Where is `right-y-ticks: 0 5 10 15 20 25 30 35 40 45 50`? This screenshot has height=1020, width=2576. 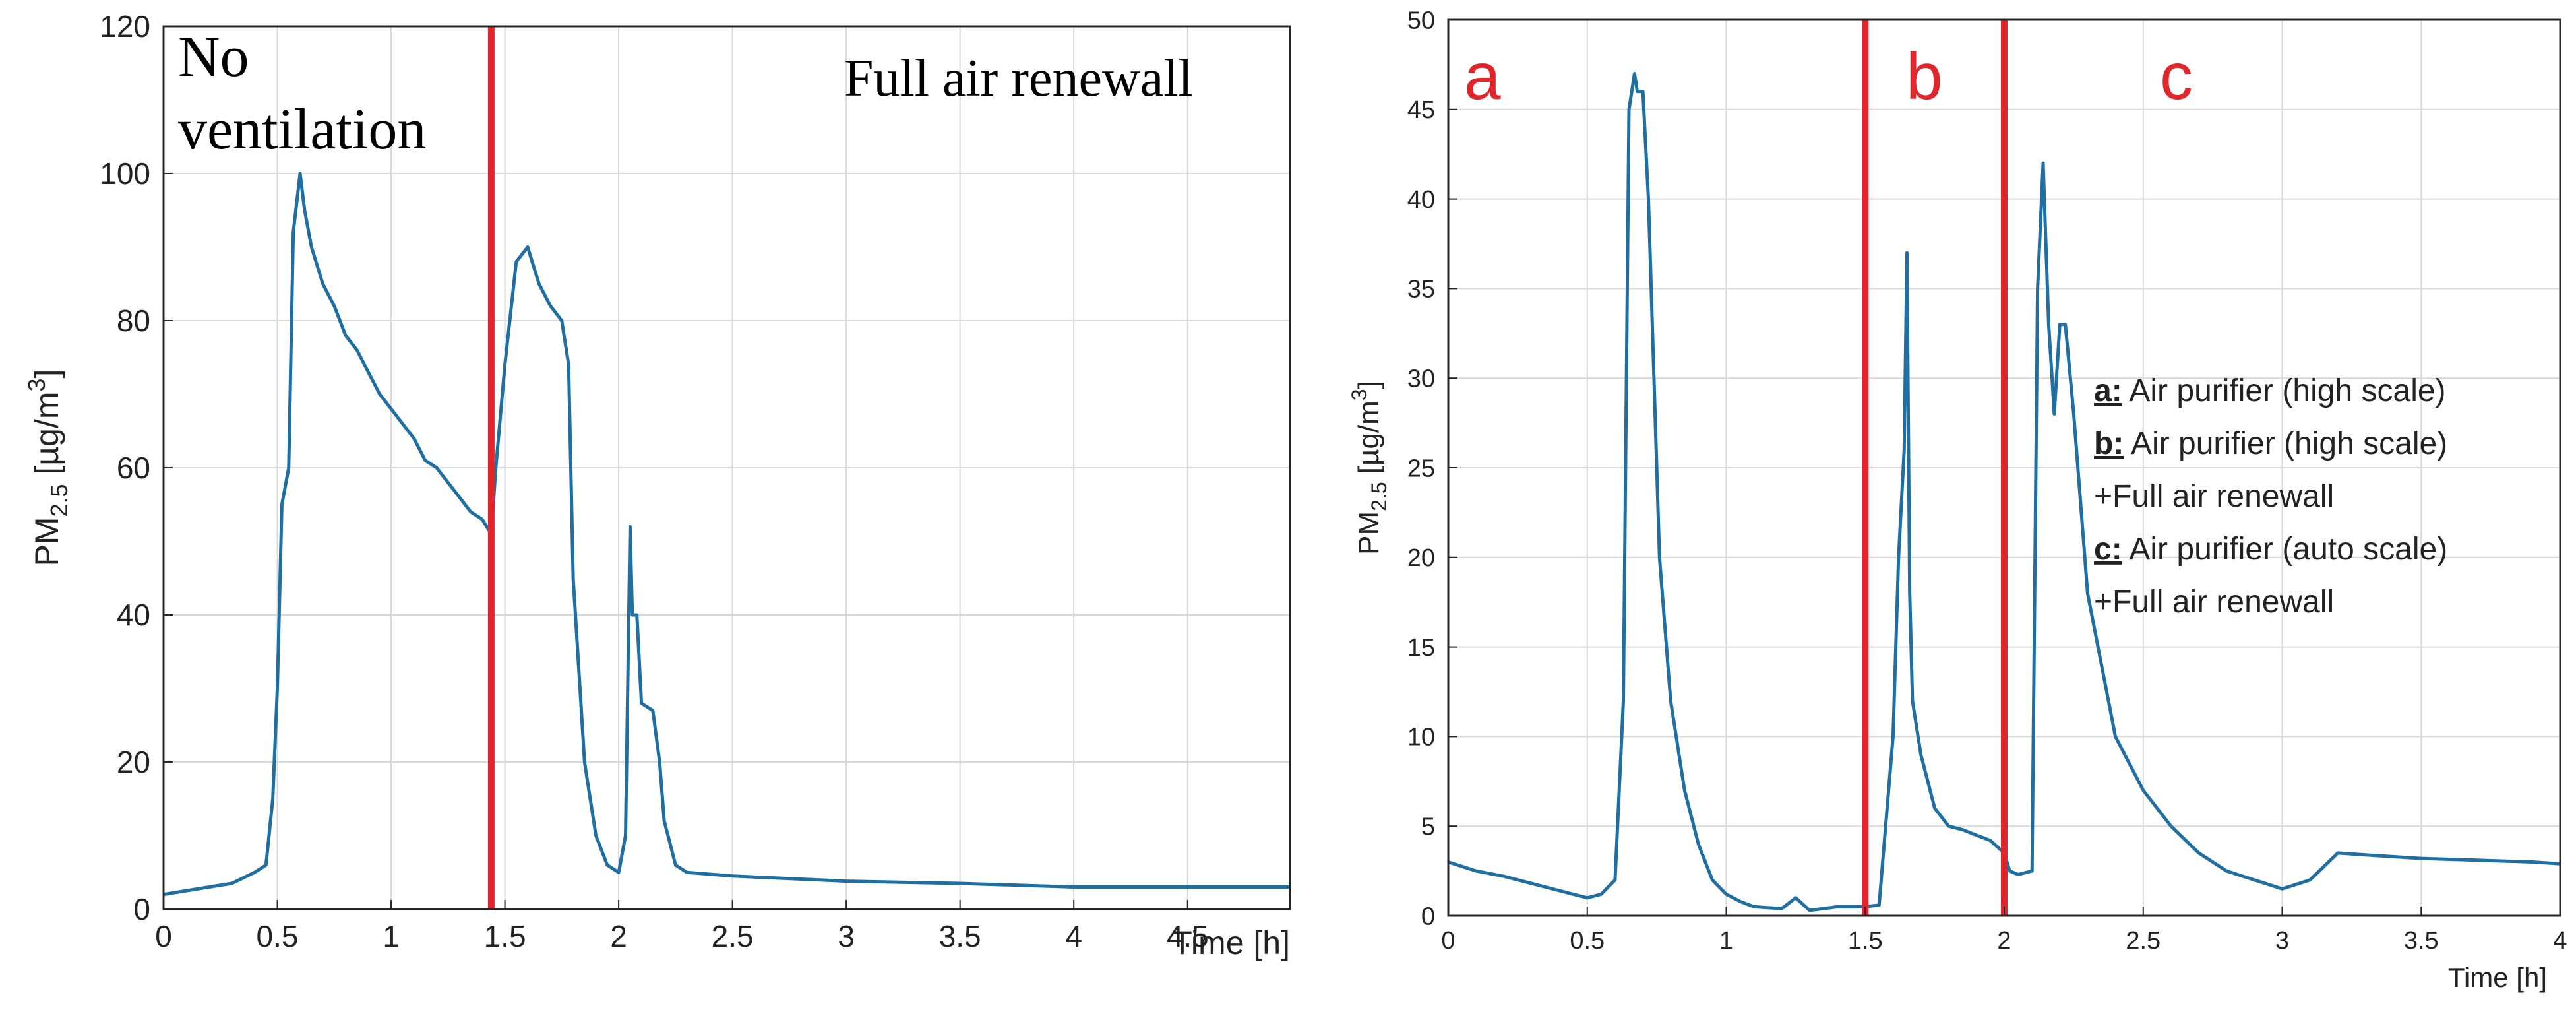 right-y-ticks: 0 5 10 15 20 25 30 35 40 45 50 is located at coordinates (1432, 469).